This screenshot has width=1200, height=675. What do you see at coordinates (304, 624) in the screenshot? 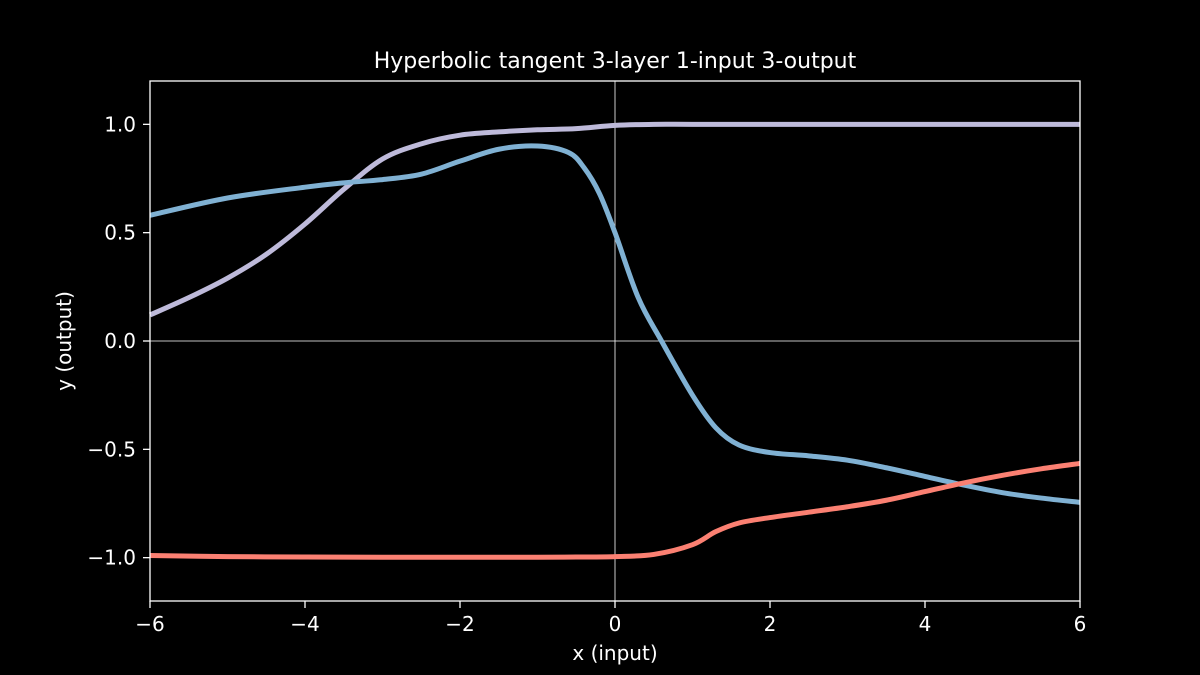
I see `x-tick-label: −4` at bounding box center [304, 624].